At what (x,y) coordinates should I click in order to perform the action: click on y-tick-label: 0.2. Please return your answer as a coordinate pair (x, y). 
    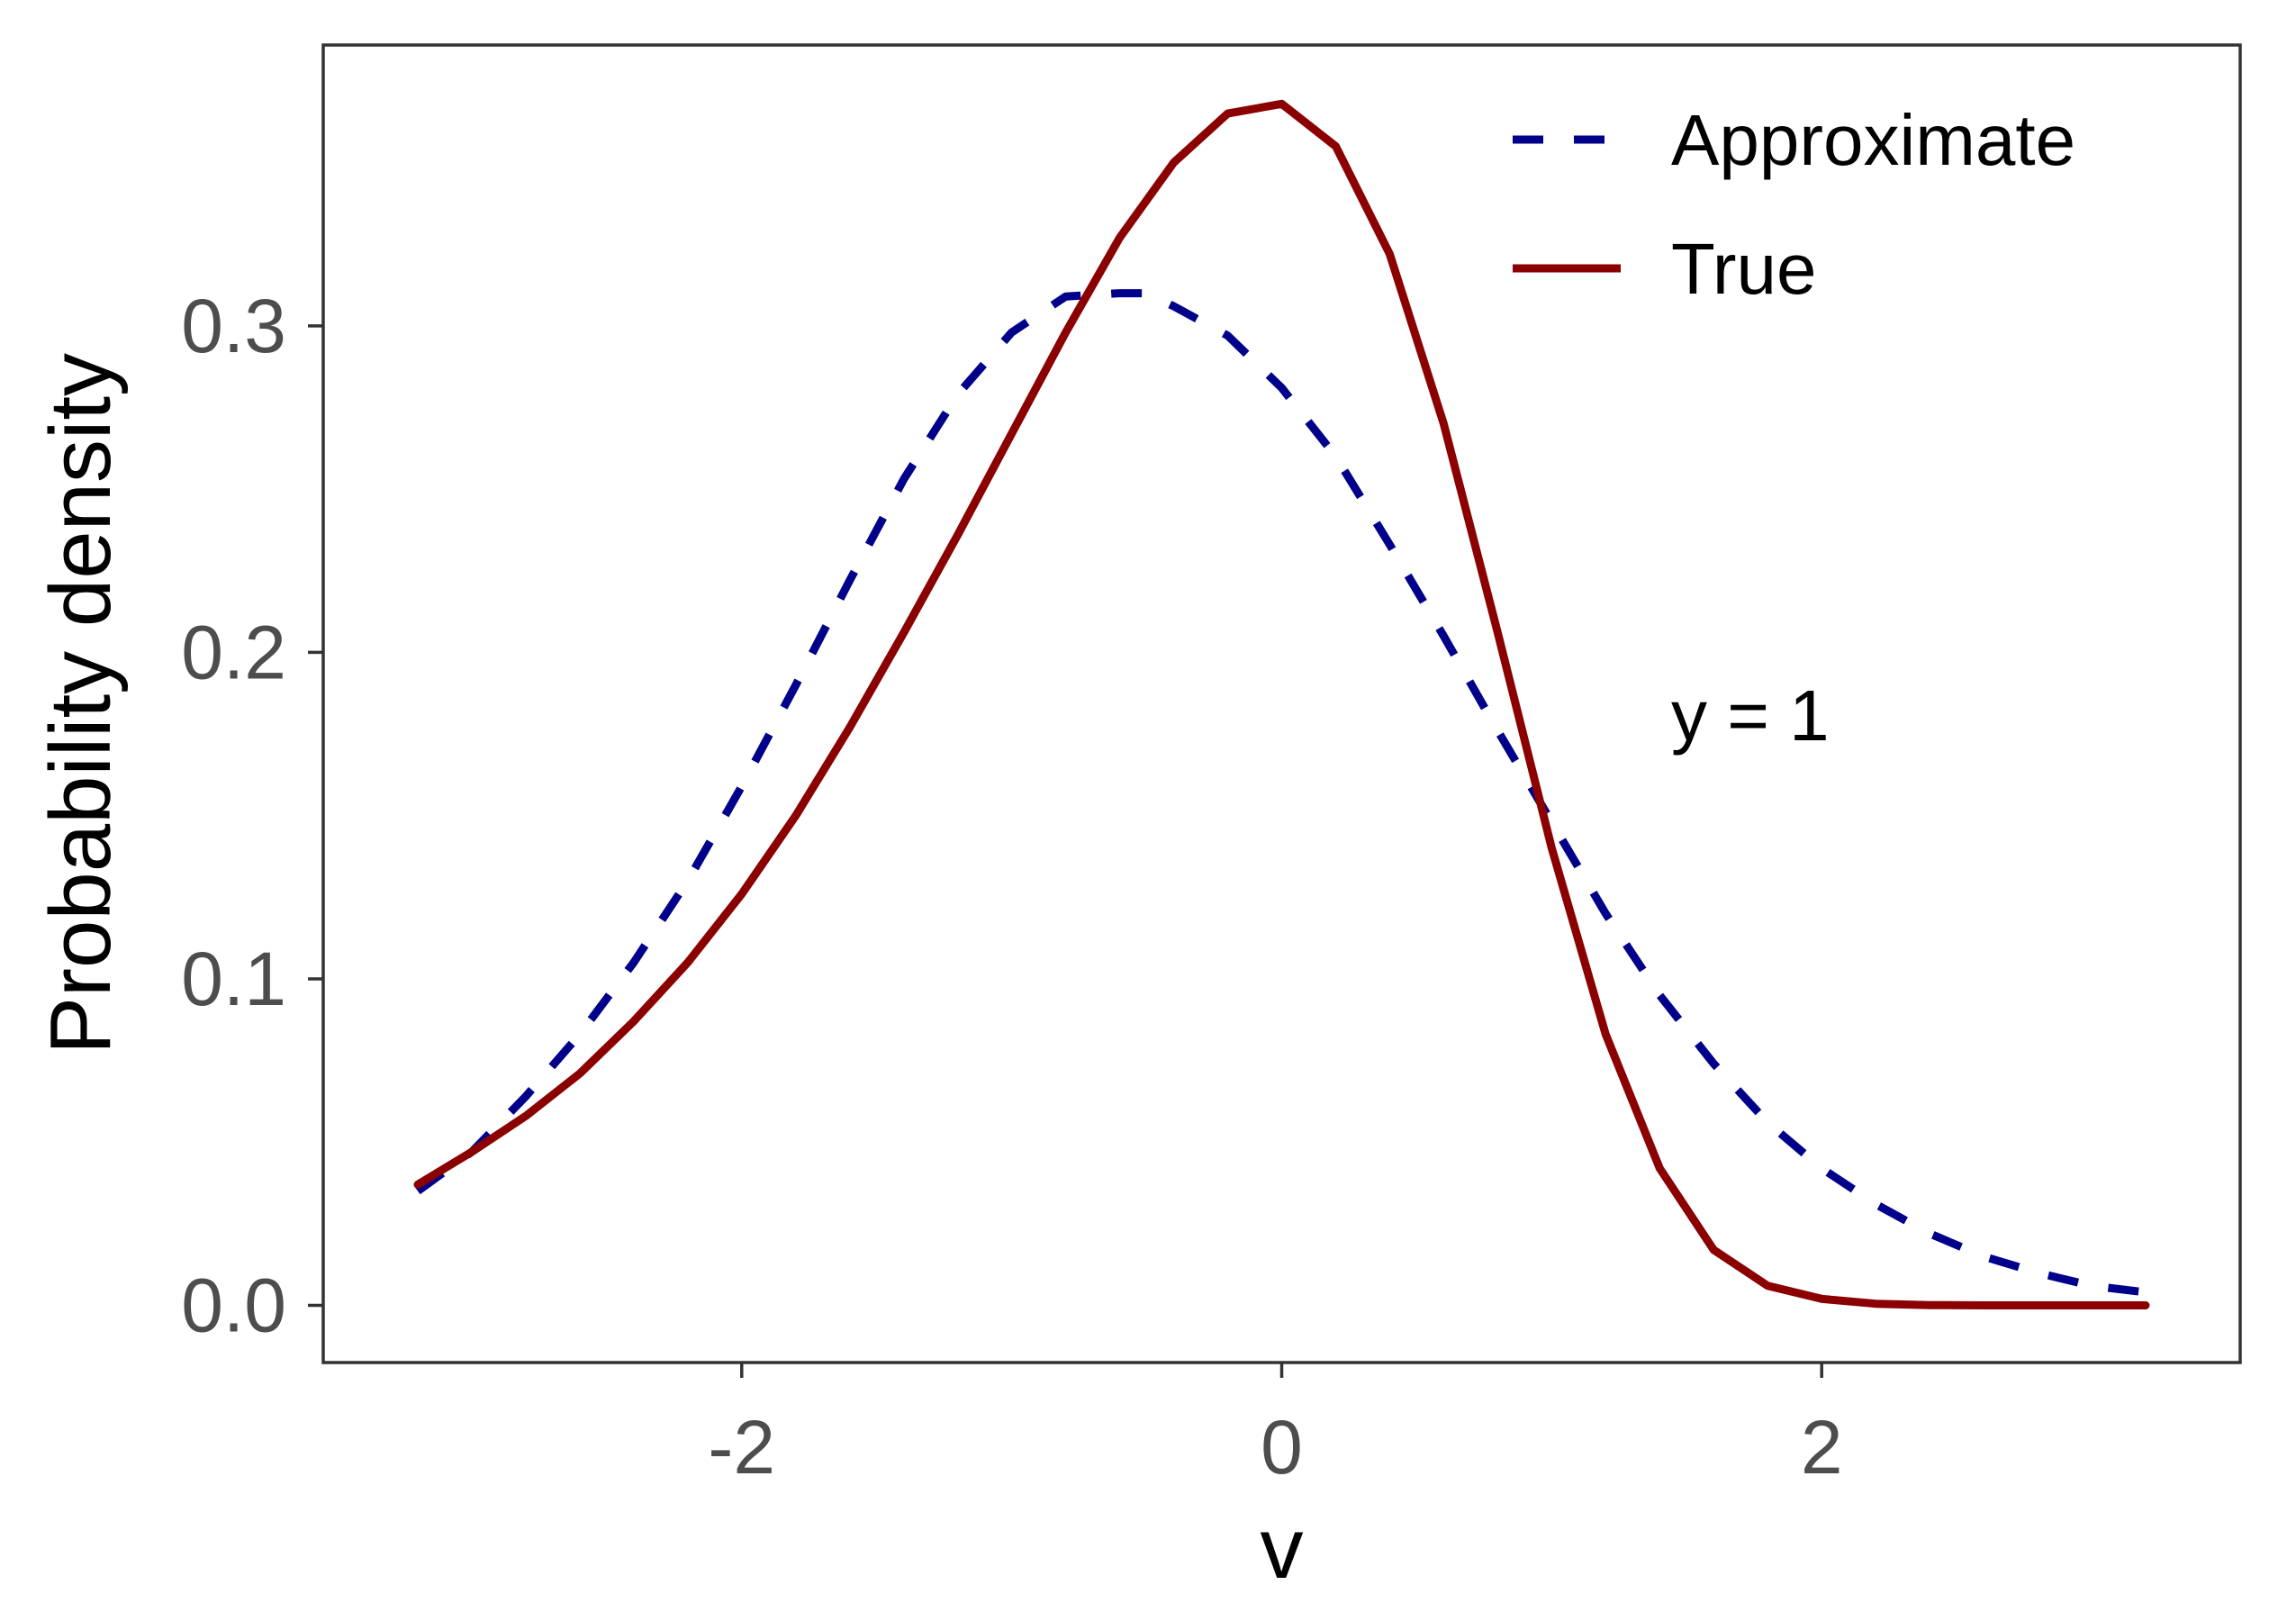
    Looking at the image, I should click on (233, 652).